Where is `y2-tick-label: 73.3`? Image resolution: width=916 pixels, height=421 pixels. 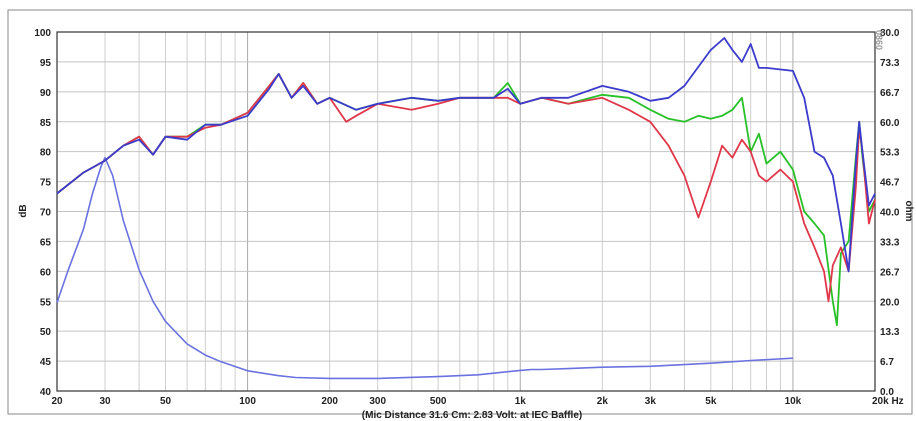 y2-tick-label: 73.3 is located at coordinates (890, 63).